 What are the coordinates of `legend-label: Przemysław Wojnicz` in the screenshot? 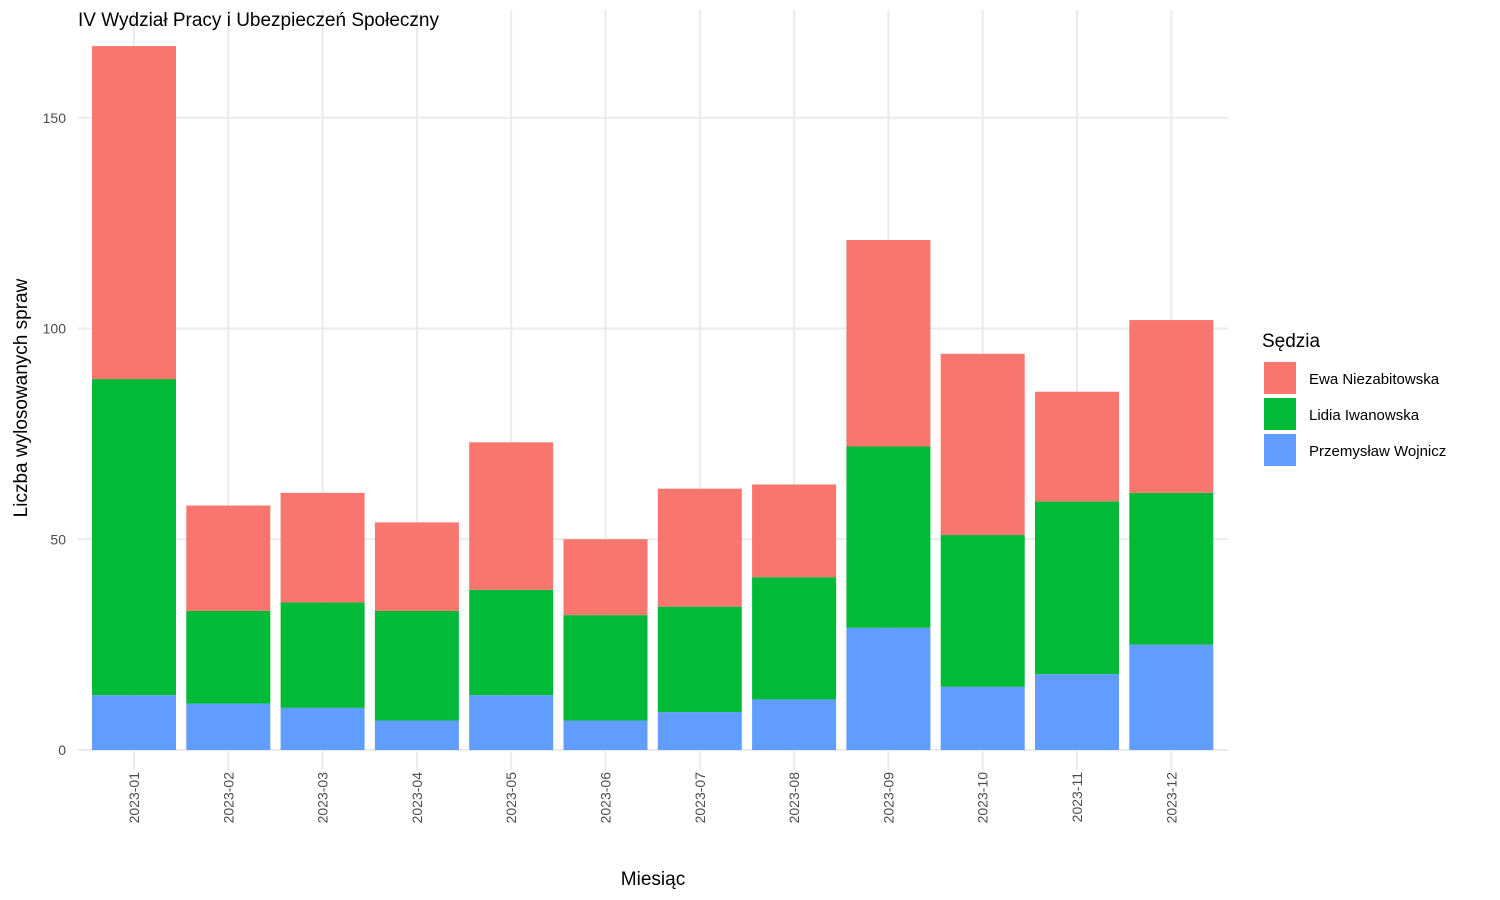 It's located at (1377, 451).